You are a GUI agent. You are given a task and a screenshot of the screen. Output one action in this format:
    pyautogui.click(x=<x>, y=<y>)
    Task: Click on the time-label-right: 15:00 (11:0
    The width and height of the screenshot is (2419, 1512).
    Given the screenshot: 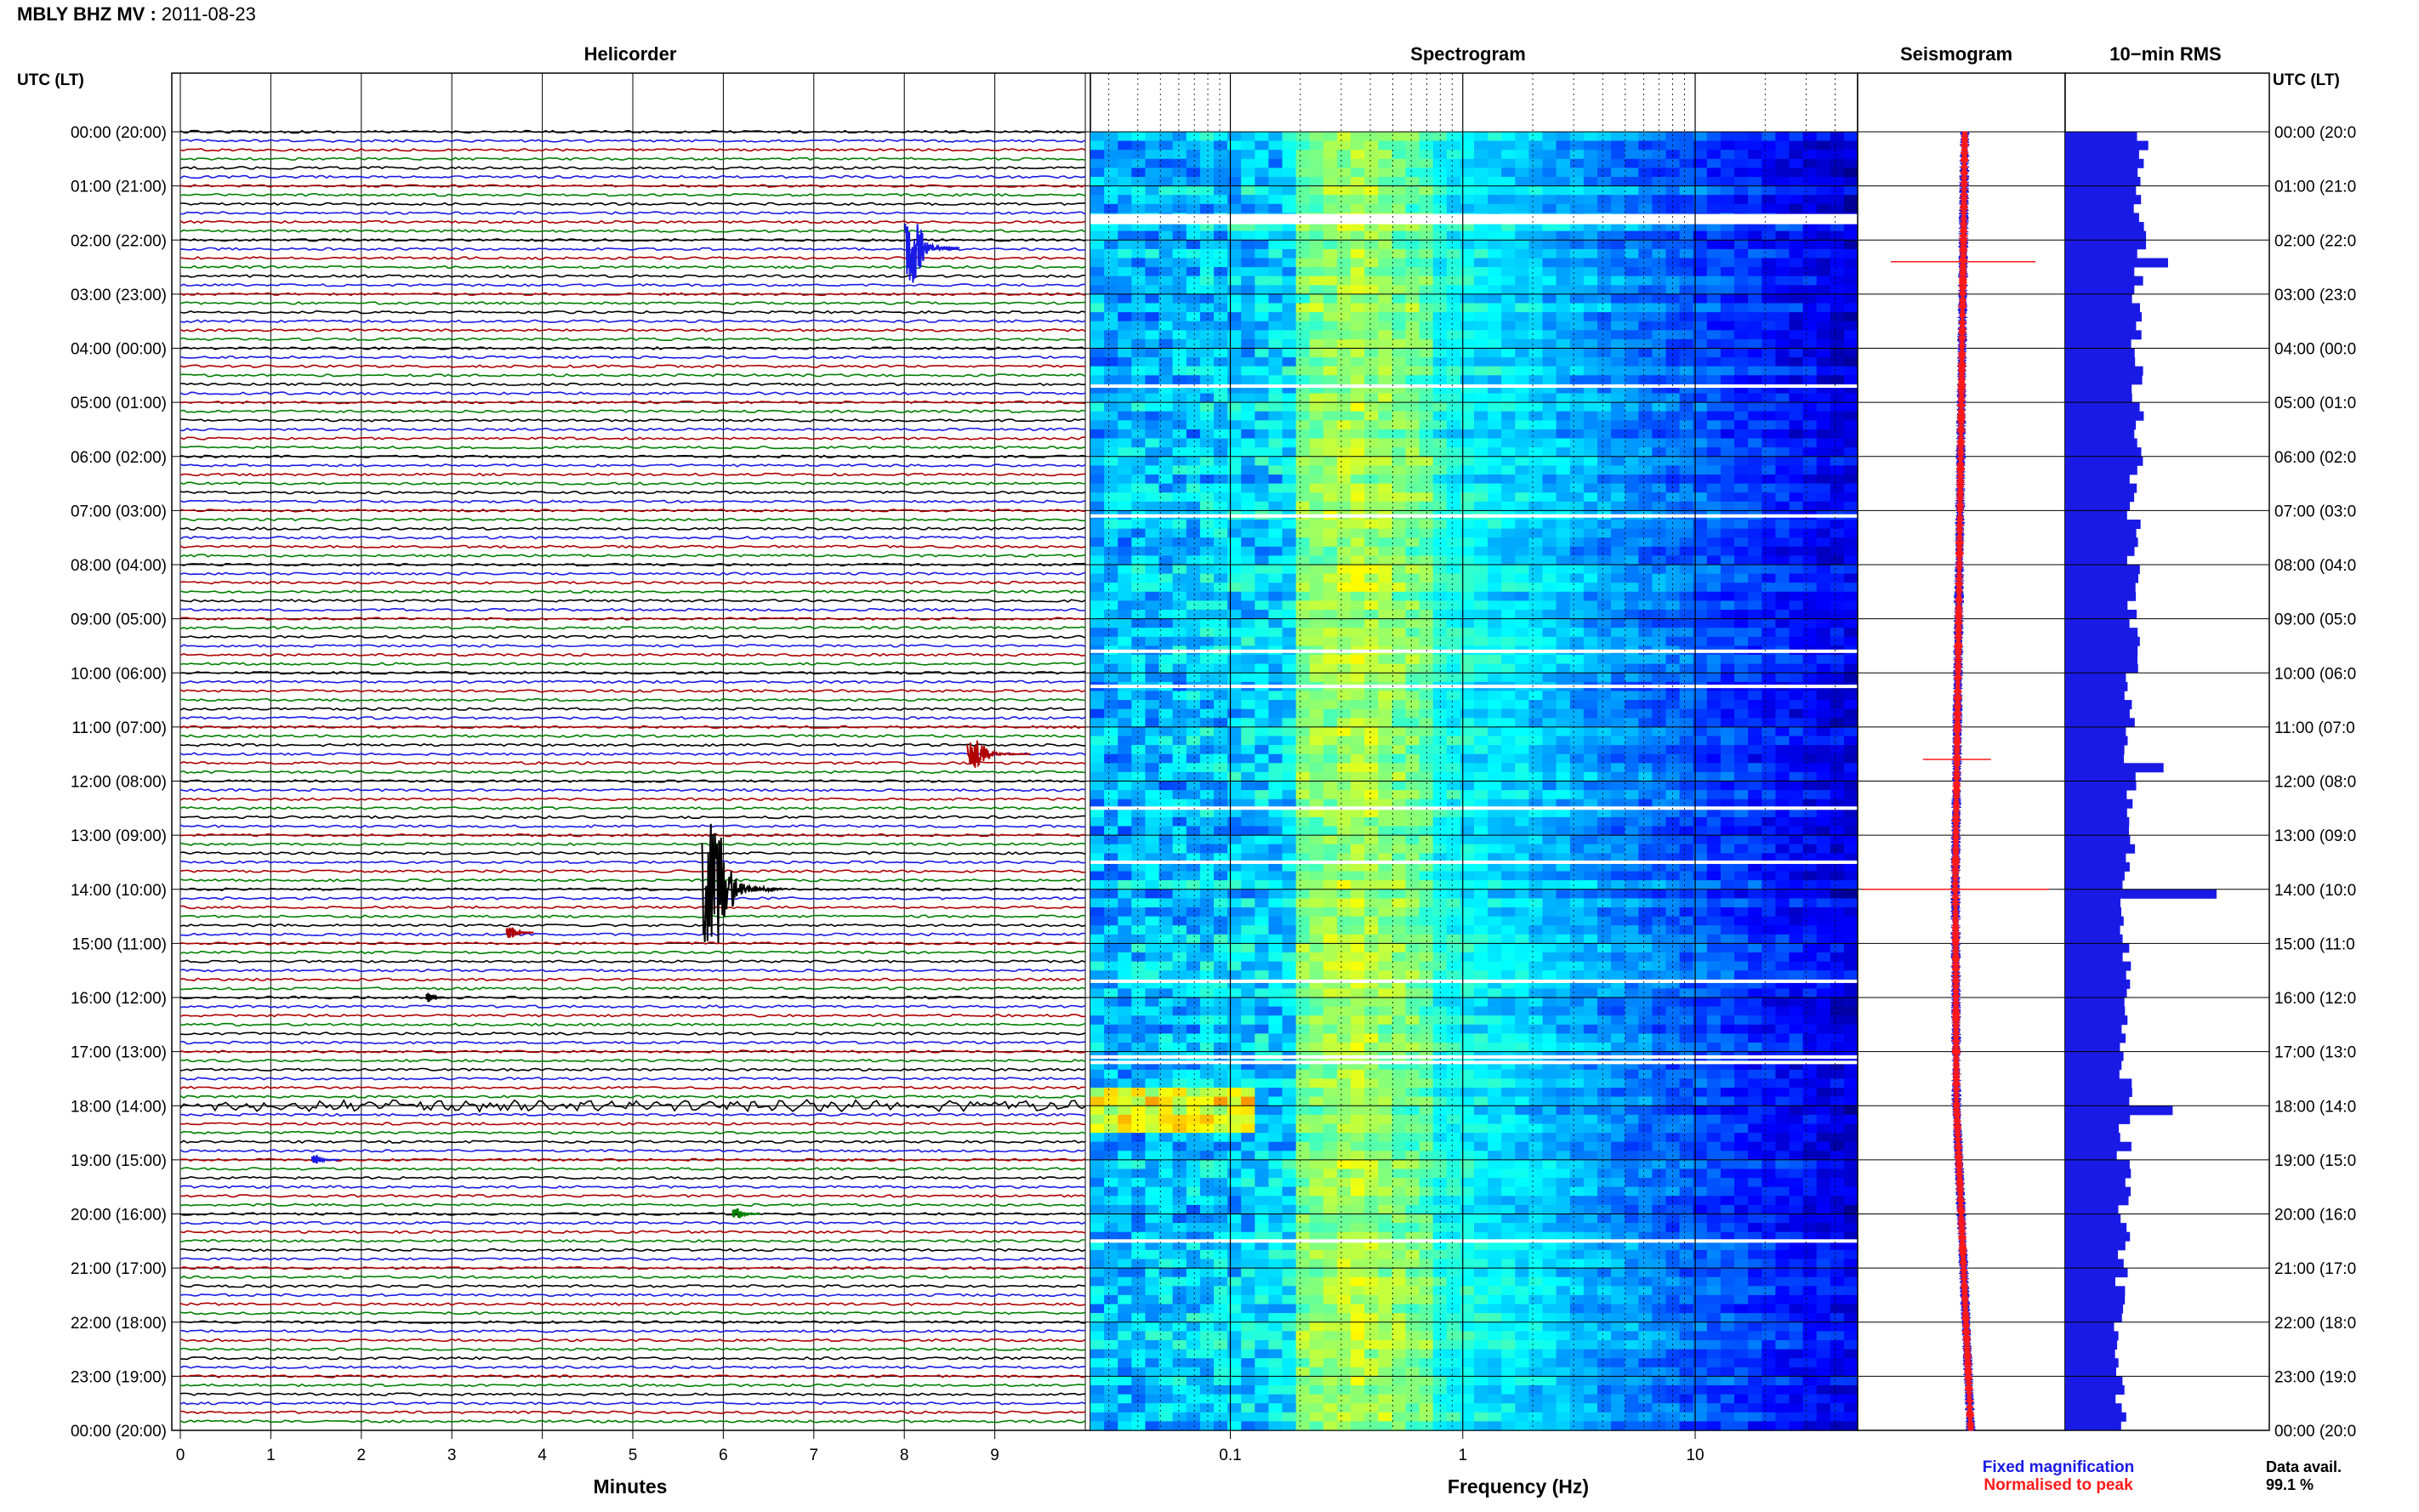 What is the action you would take?
    pyautogui.click(x=2314, y=944)
    